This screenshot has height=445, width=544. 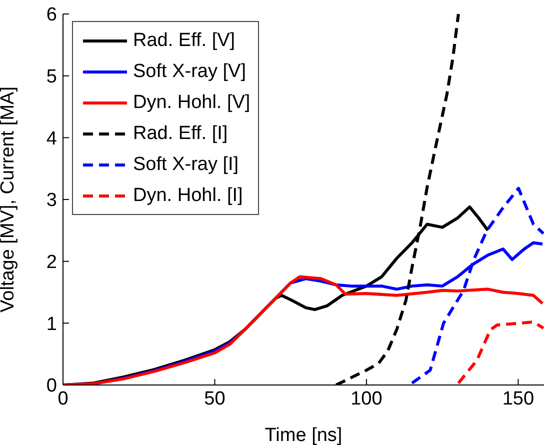 What do you see at coordinates (51, 263) in the screenshot?
I see `y-tick-label: 2` at bounding box center [51, 263].